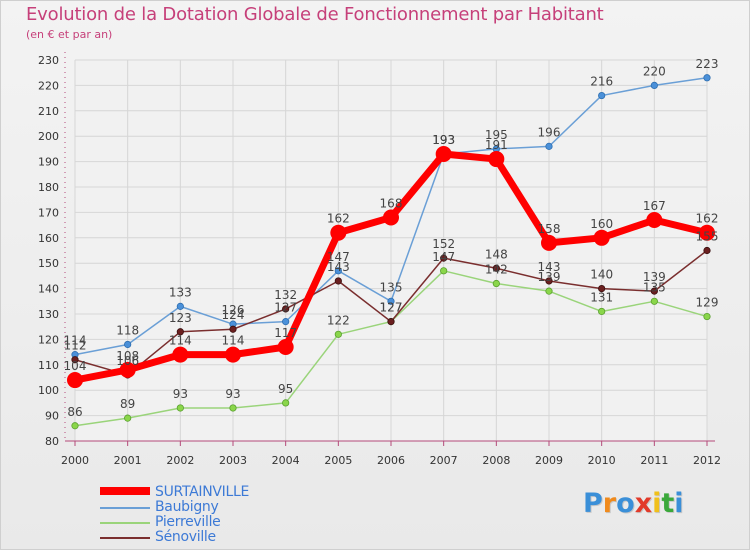 The width and height of the screenshot is (750, 550). What do you see at coordinates (707, 303) in the screenshot?
I see `data-label: 129` at bounding box center [707, 303].